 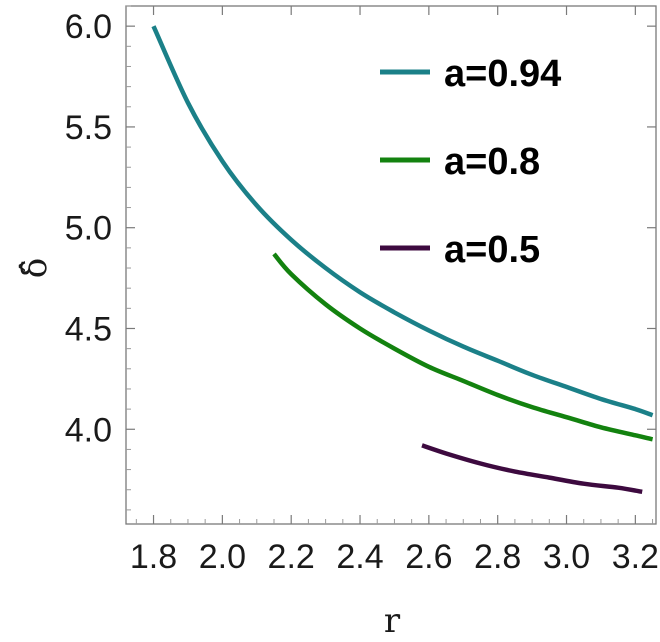 What do you see at coordinates (88, 27) in the screenshot?
I see `y-tick-label: 6.0` at bounding box center [88, 27].